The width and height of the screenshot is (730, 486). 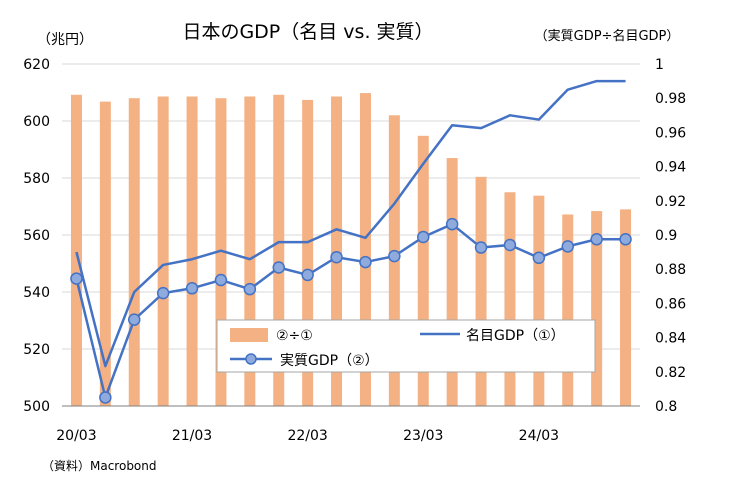 I want to click on legend-marker-real, so click(x=251, y=359).